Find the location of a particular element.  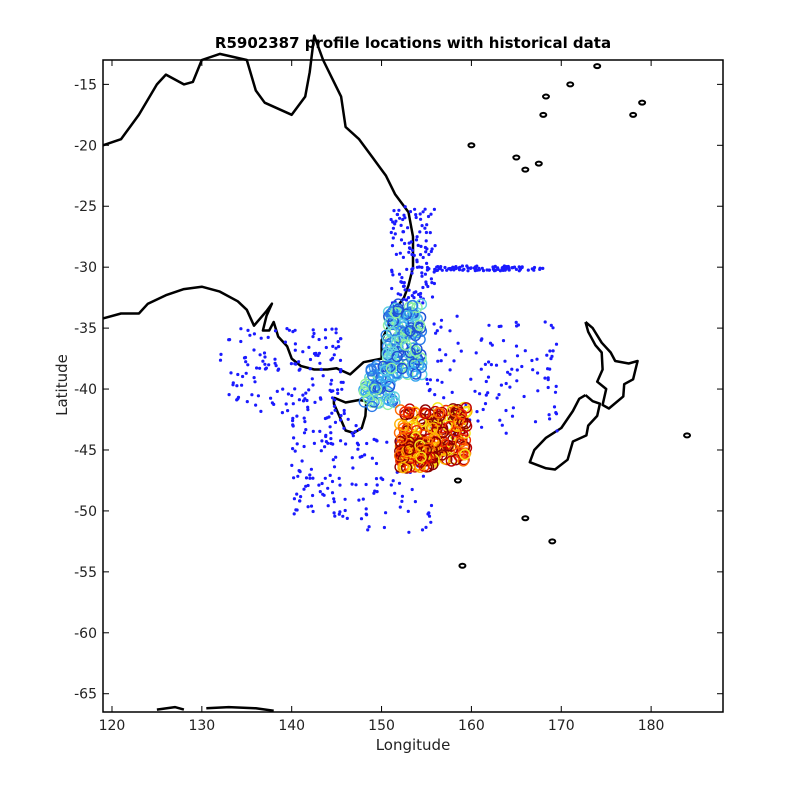

y-tick-label: -15 is located at coordinates (85, 85).